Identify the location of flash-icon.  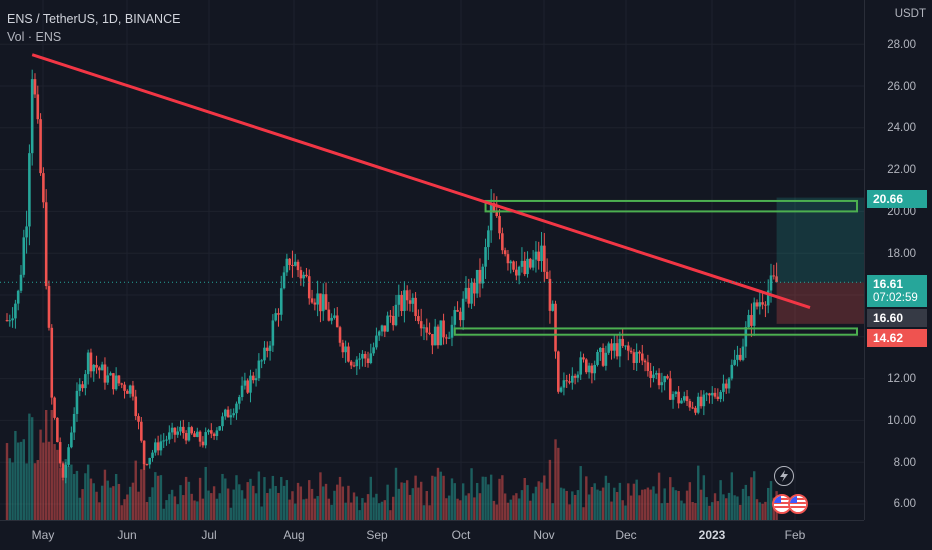
(784, 476).